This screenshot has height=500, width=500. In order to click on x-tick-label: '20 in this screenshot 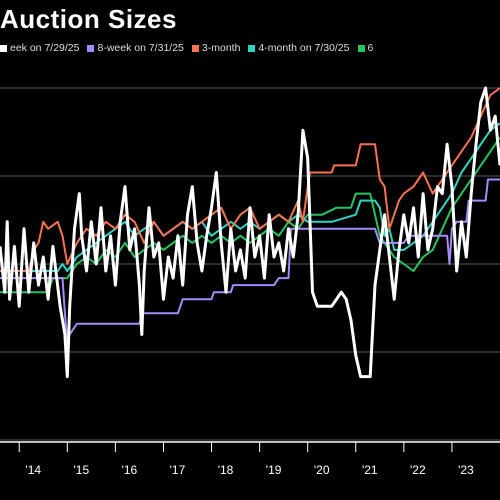, I will do `click(322, 470)`.